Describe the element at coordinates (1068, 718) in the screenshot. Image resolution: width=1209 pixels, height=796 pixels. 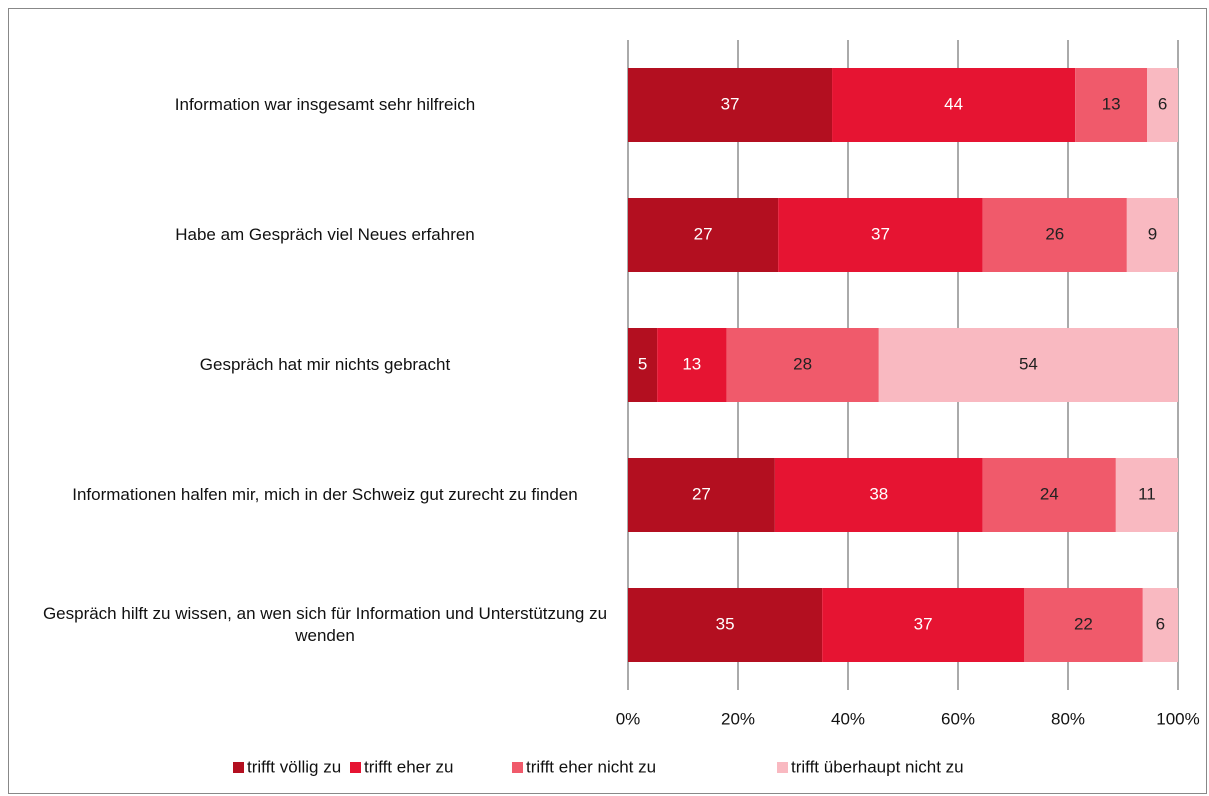
I see `x-tick-label: 80%` at that location.